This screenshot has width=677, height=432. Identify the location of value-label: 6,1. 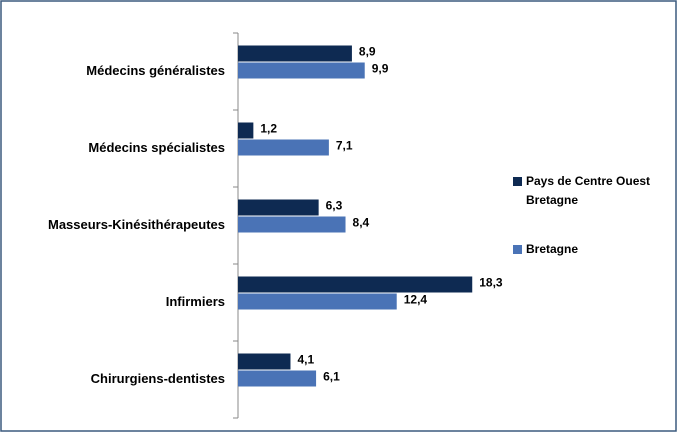
(331, 377).